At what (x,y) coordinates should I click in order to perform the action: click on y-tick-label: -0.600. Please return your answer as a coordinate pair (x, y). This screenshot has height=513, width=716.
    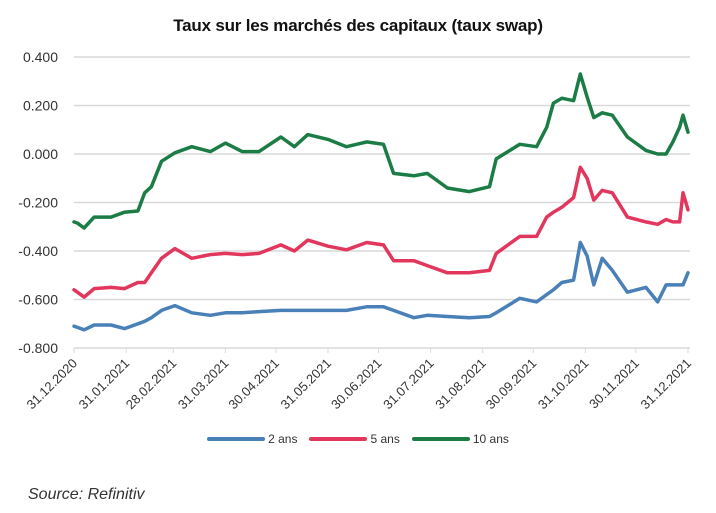
    Looking at the image, I should click on (38, 300).